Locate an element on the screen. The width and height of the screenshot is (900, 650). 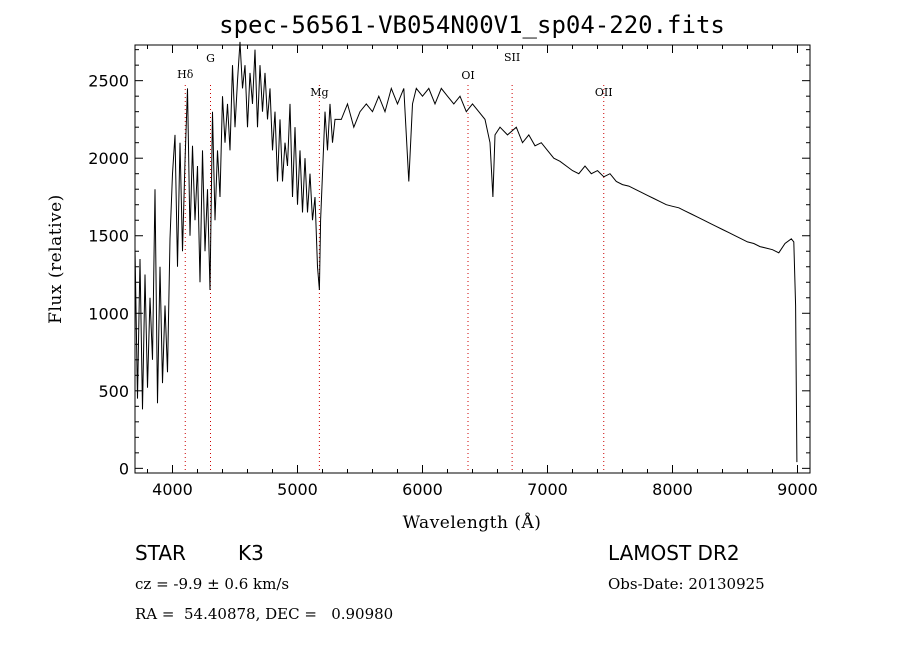
y-tick-label: 500 is located at coordinates (113, 391).